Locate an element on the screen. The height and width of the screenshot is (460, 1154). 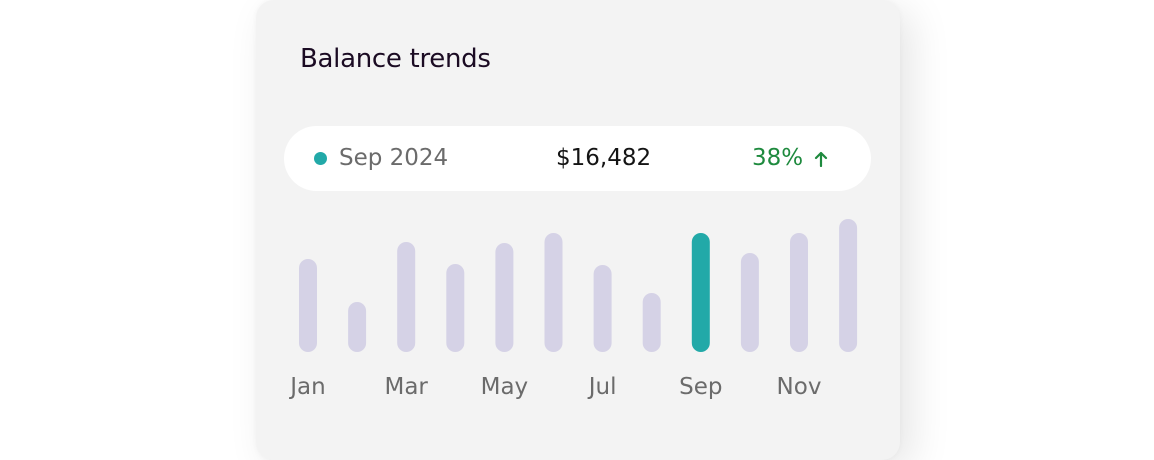
change-percent: 38% is located at coordinates (778, 158).